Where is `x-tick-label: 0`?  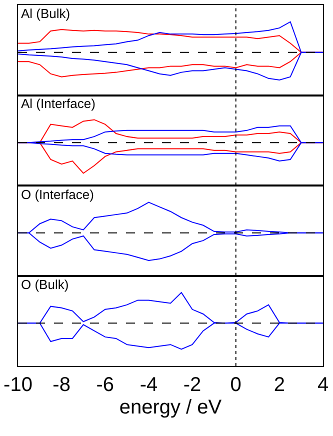 x-tick-label: 0 is located at coordinates (236, 385).